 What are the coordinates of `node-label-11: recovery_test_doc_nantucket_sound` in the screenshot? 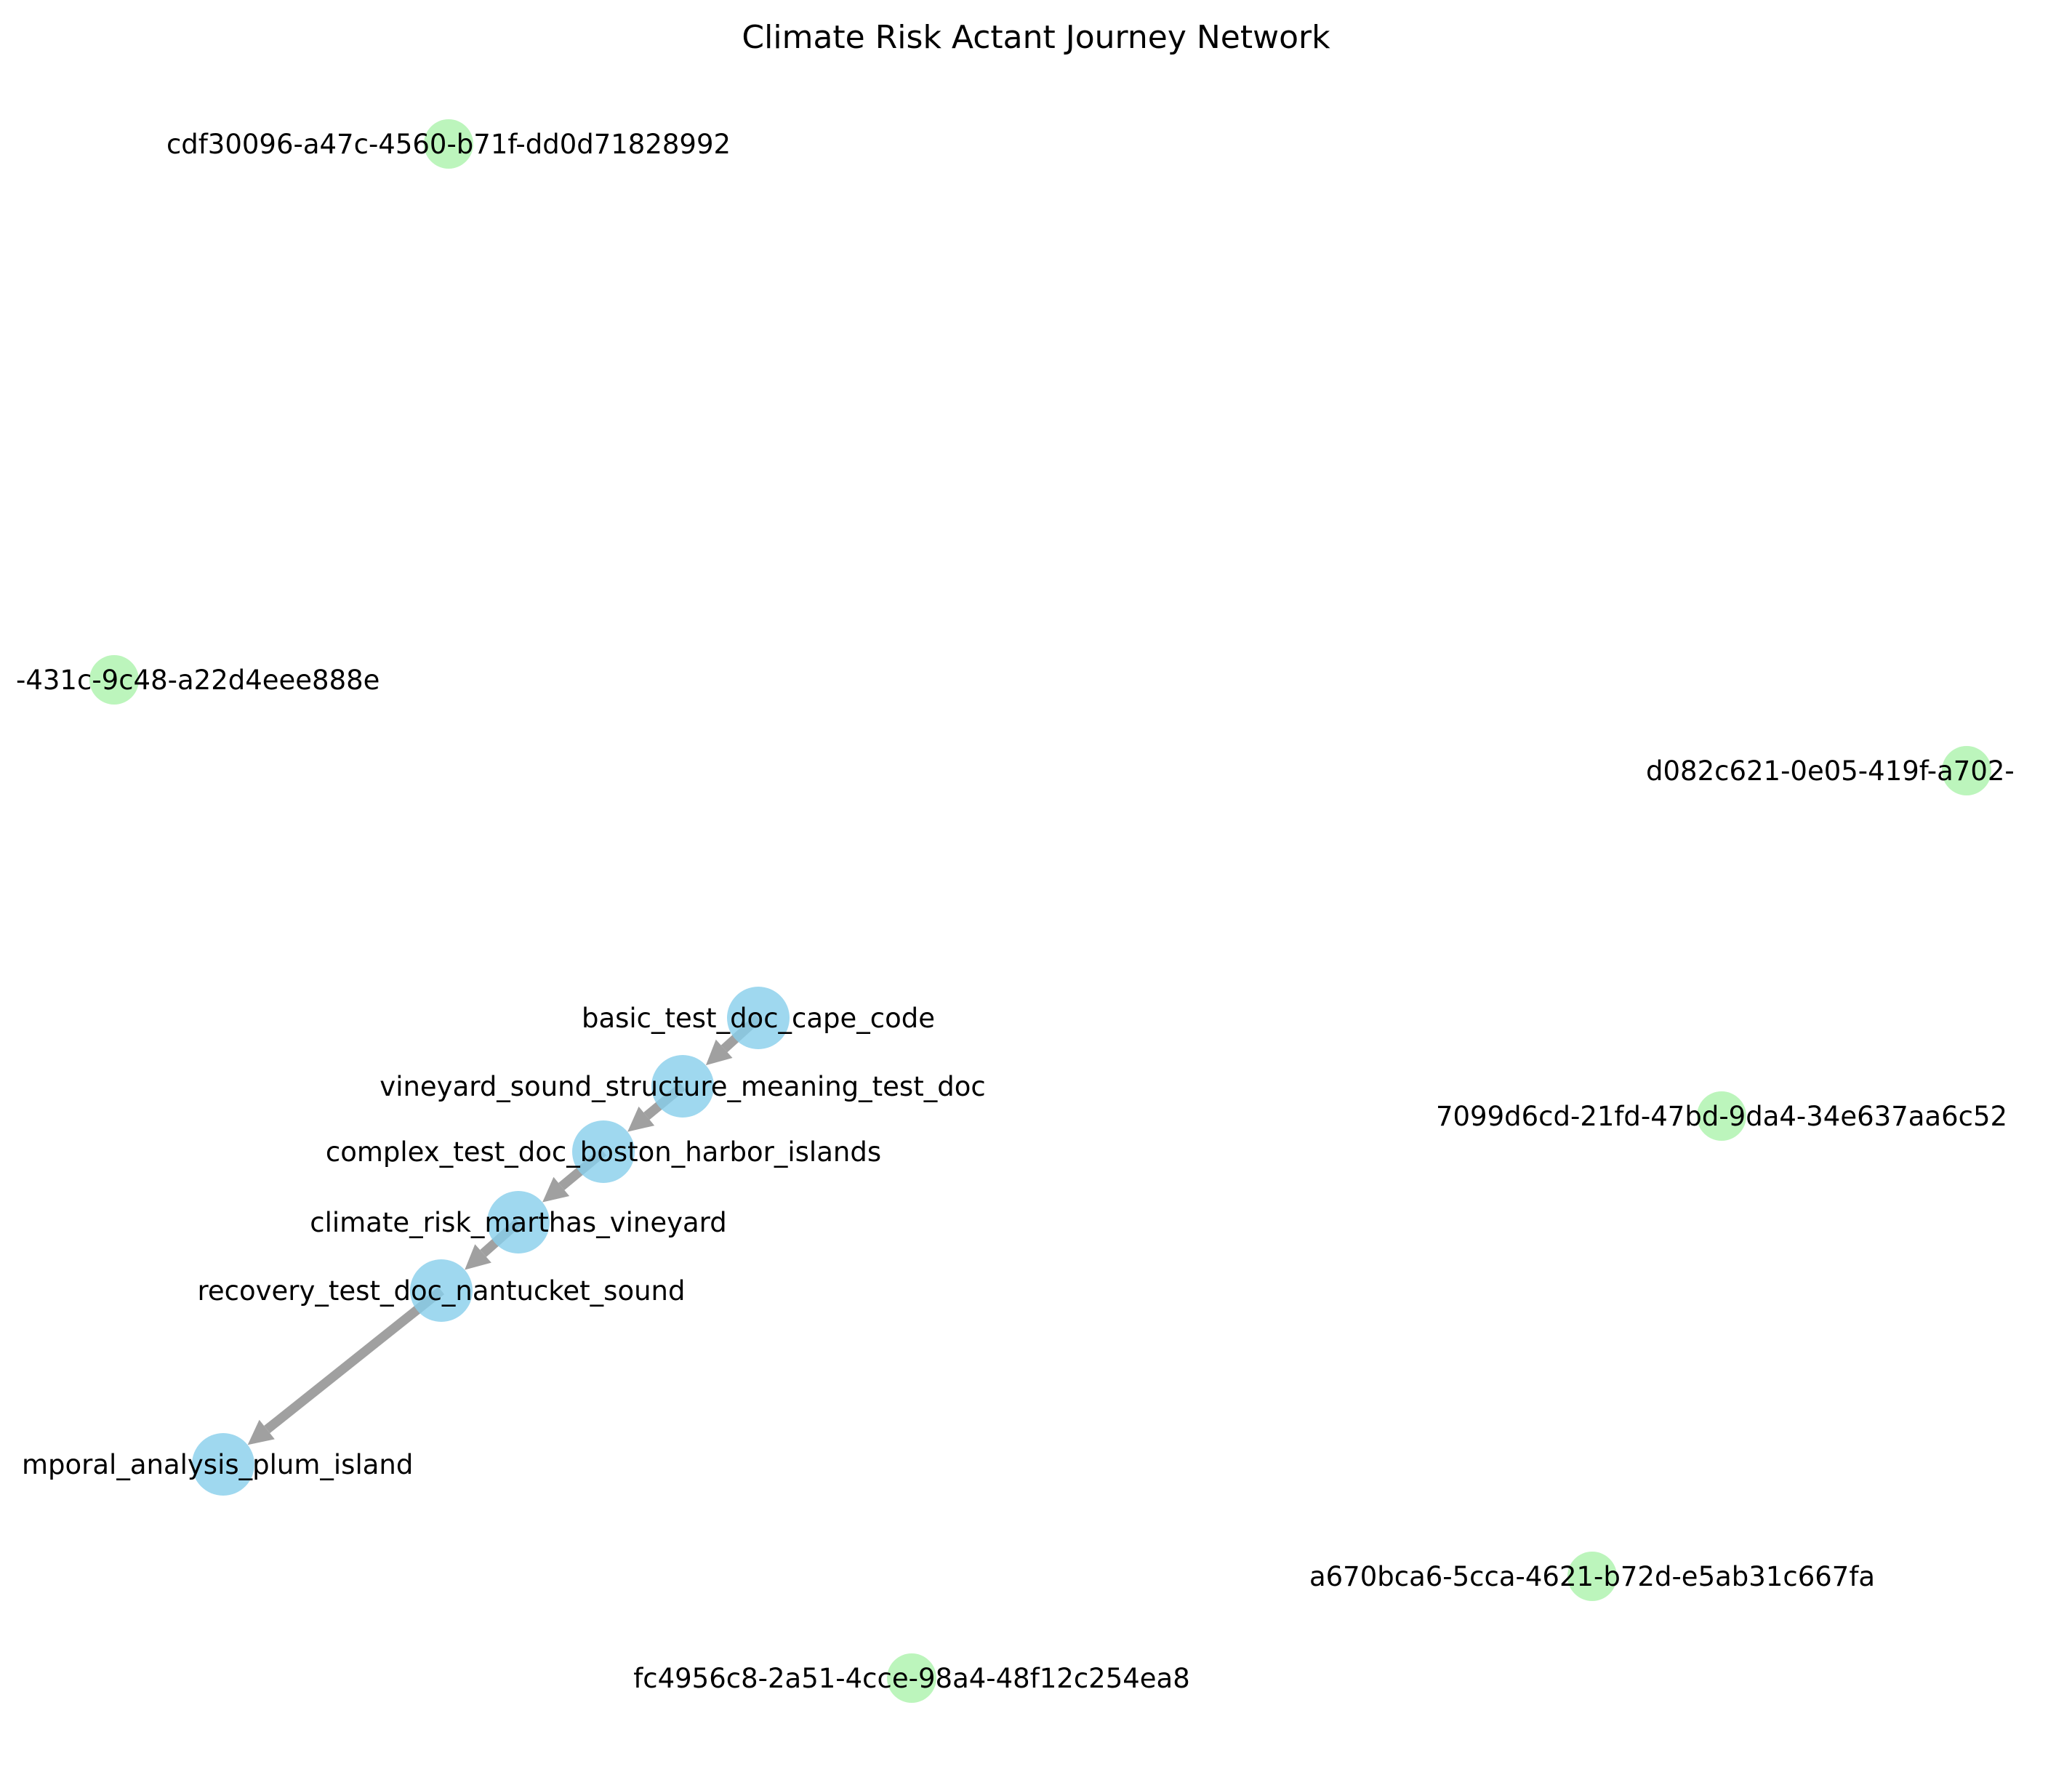 It's located at (442, 1291).